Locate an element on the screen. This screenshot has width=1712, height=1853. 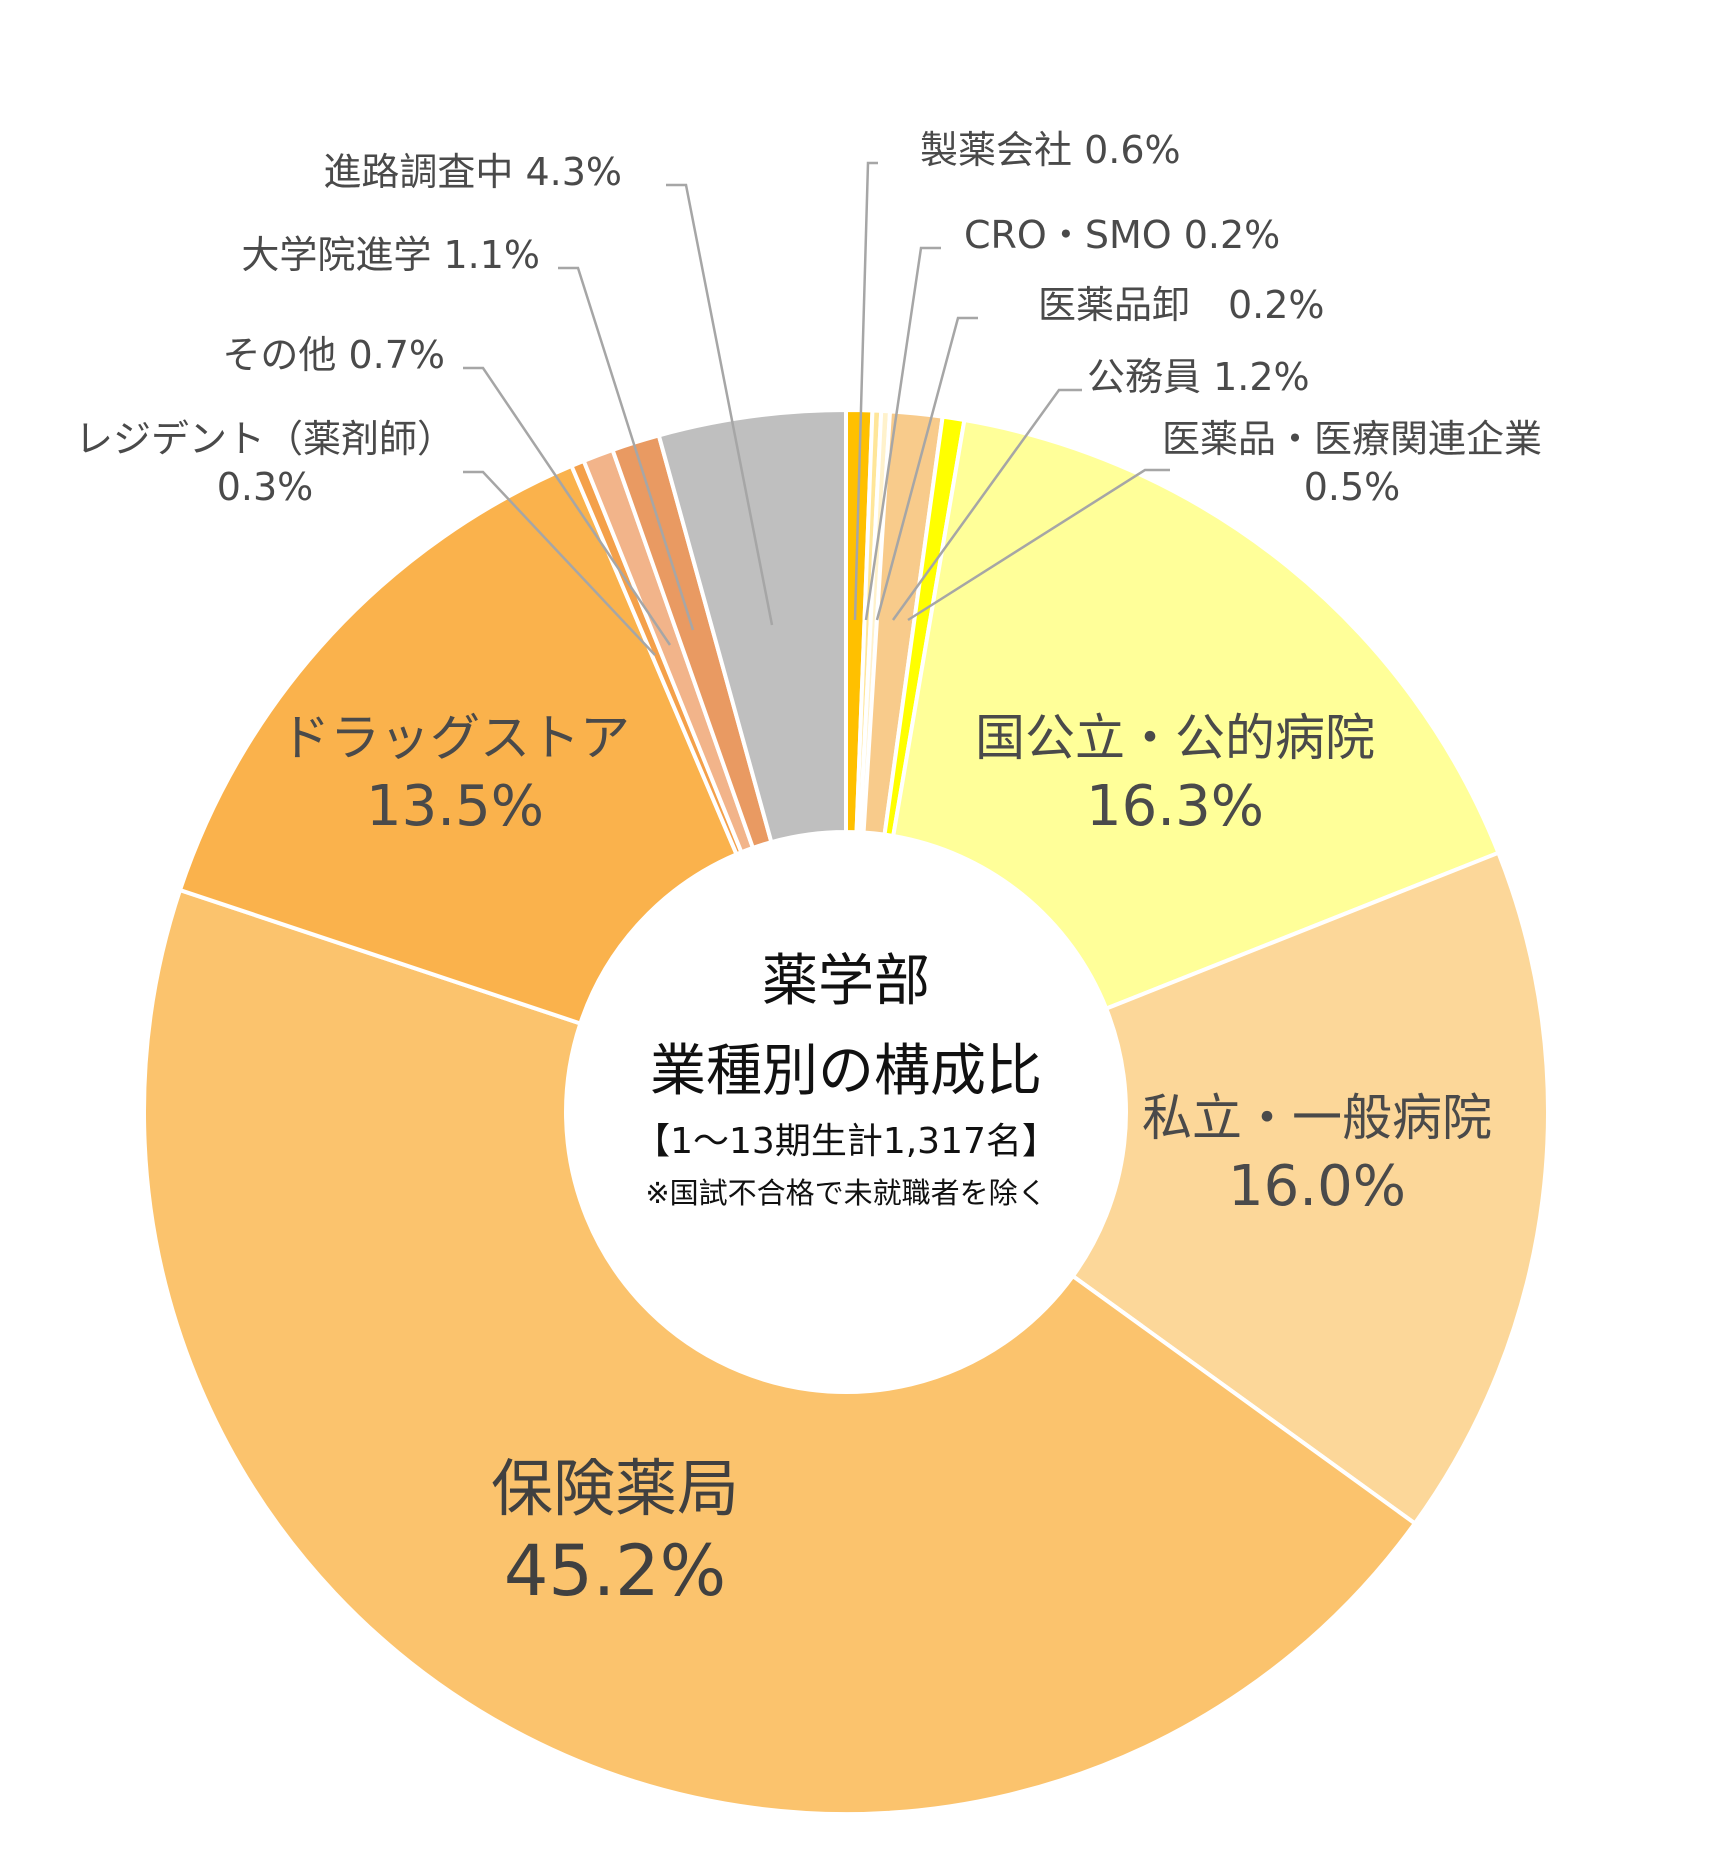
slice-3-label: 公務員 1.2% is located at coordinates (1198, 377).